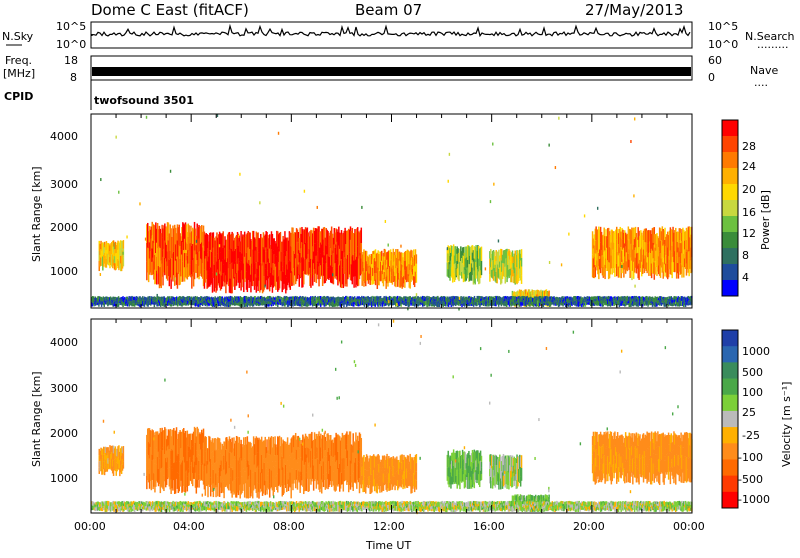 The width and height of the screenshot is (800, 558). Describe the element at coordinates (391, 31) in the screenshot. I see `noise-trace` at that location.